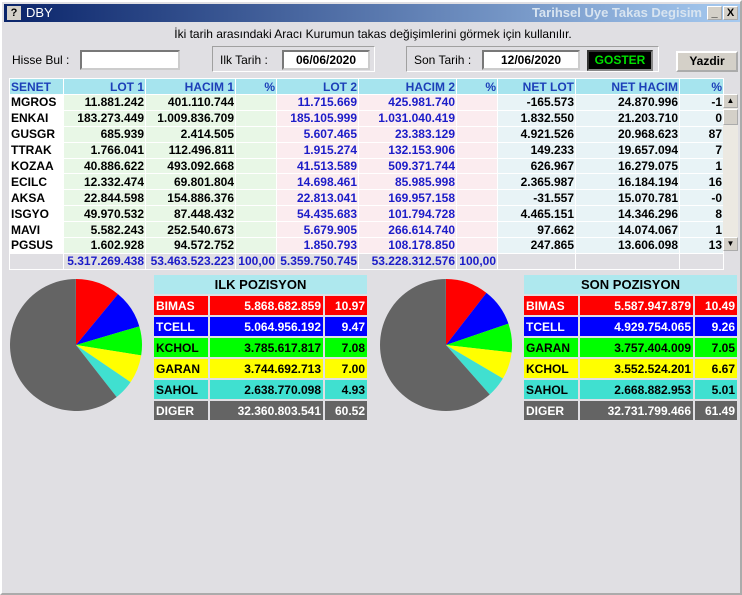  Describe the element at coordinates (326, 60) in the screenshot. I see `ilk-tarih-input: 06/06/2020` at that location.